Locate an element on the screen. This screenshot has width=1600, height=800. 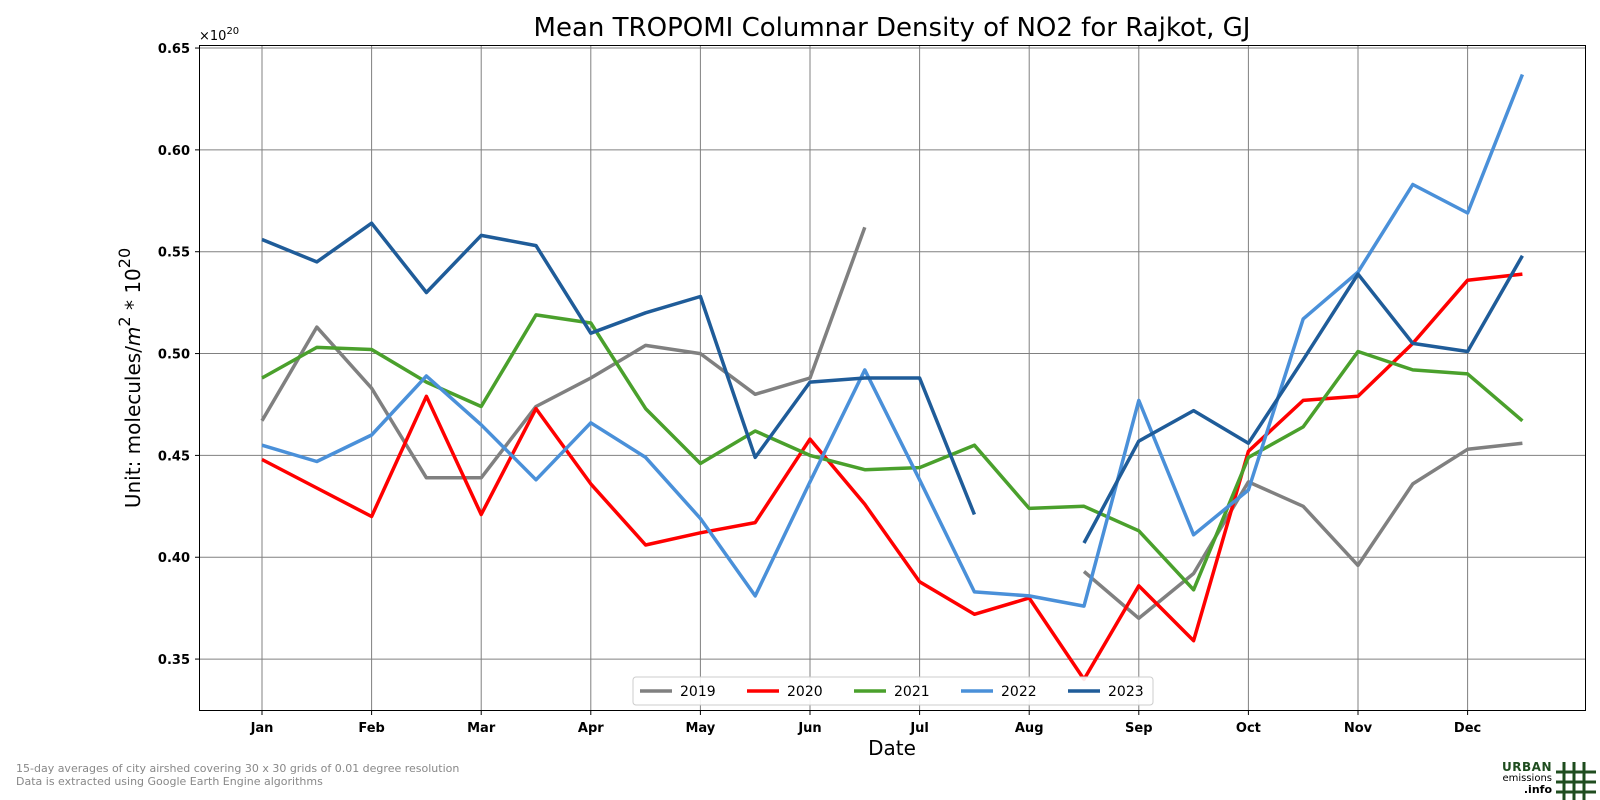
legend-label-2021: 2021 is located at coordinates (912, 692).